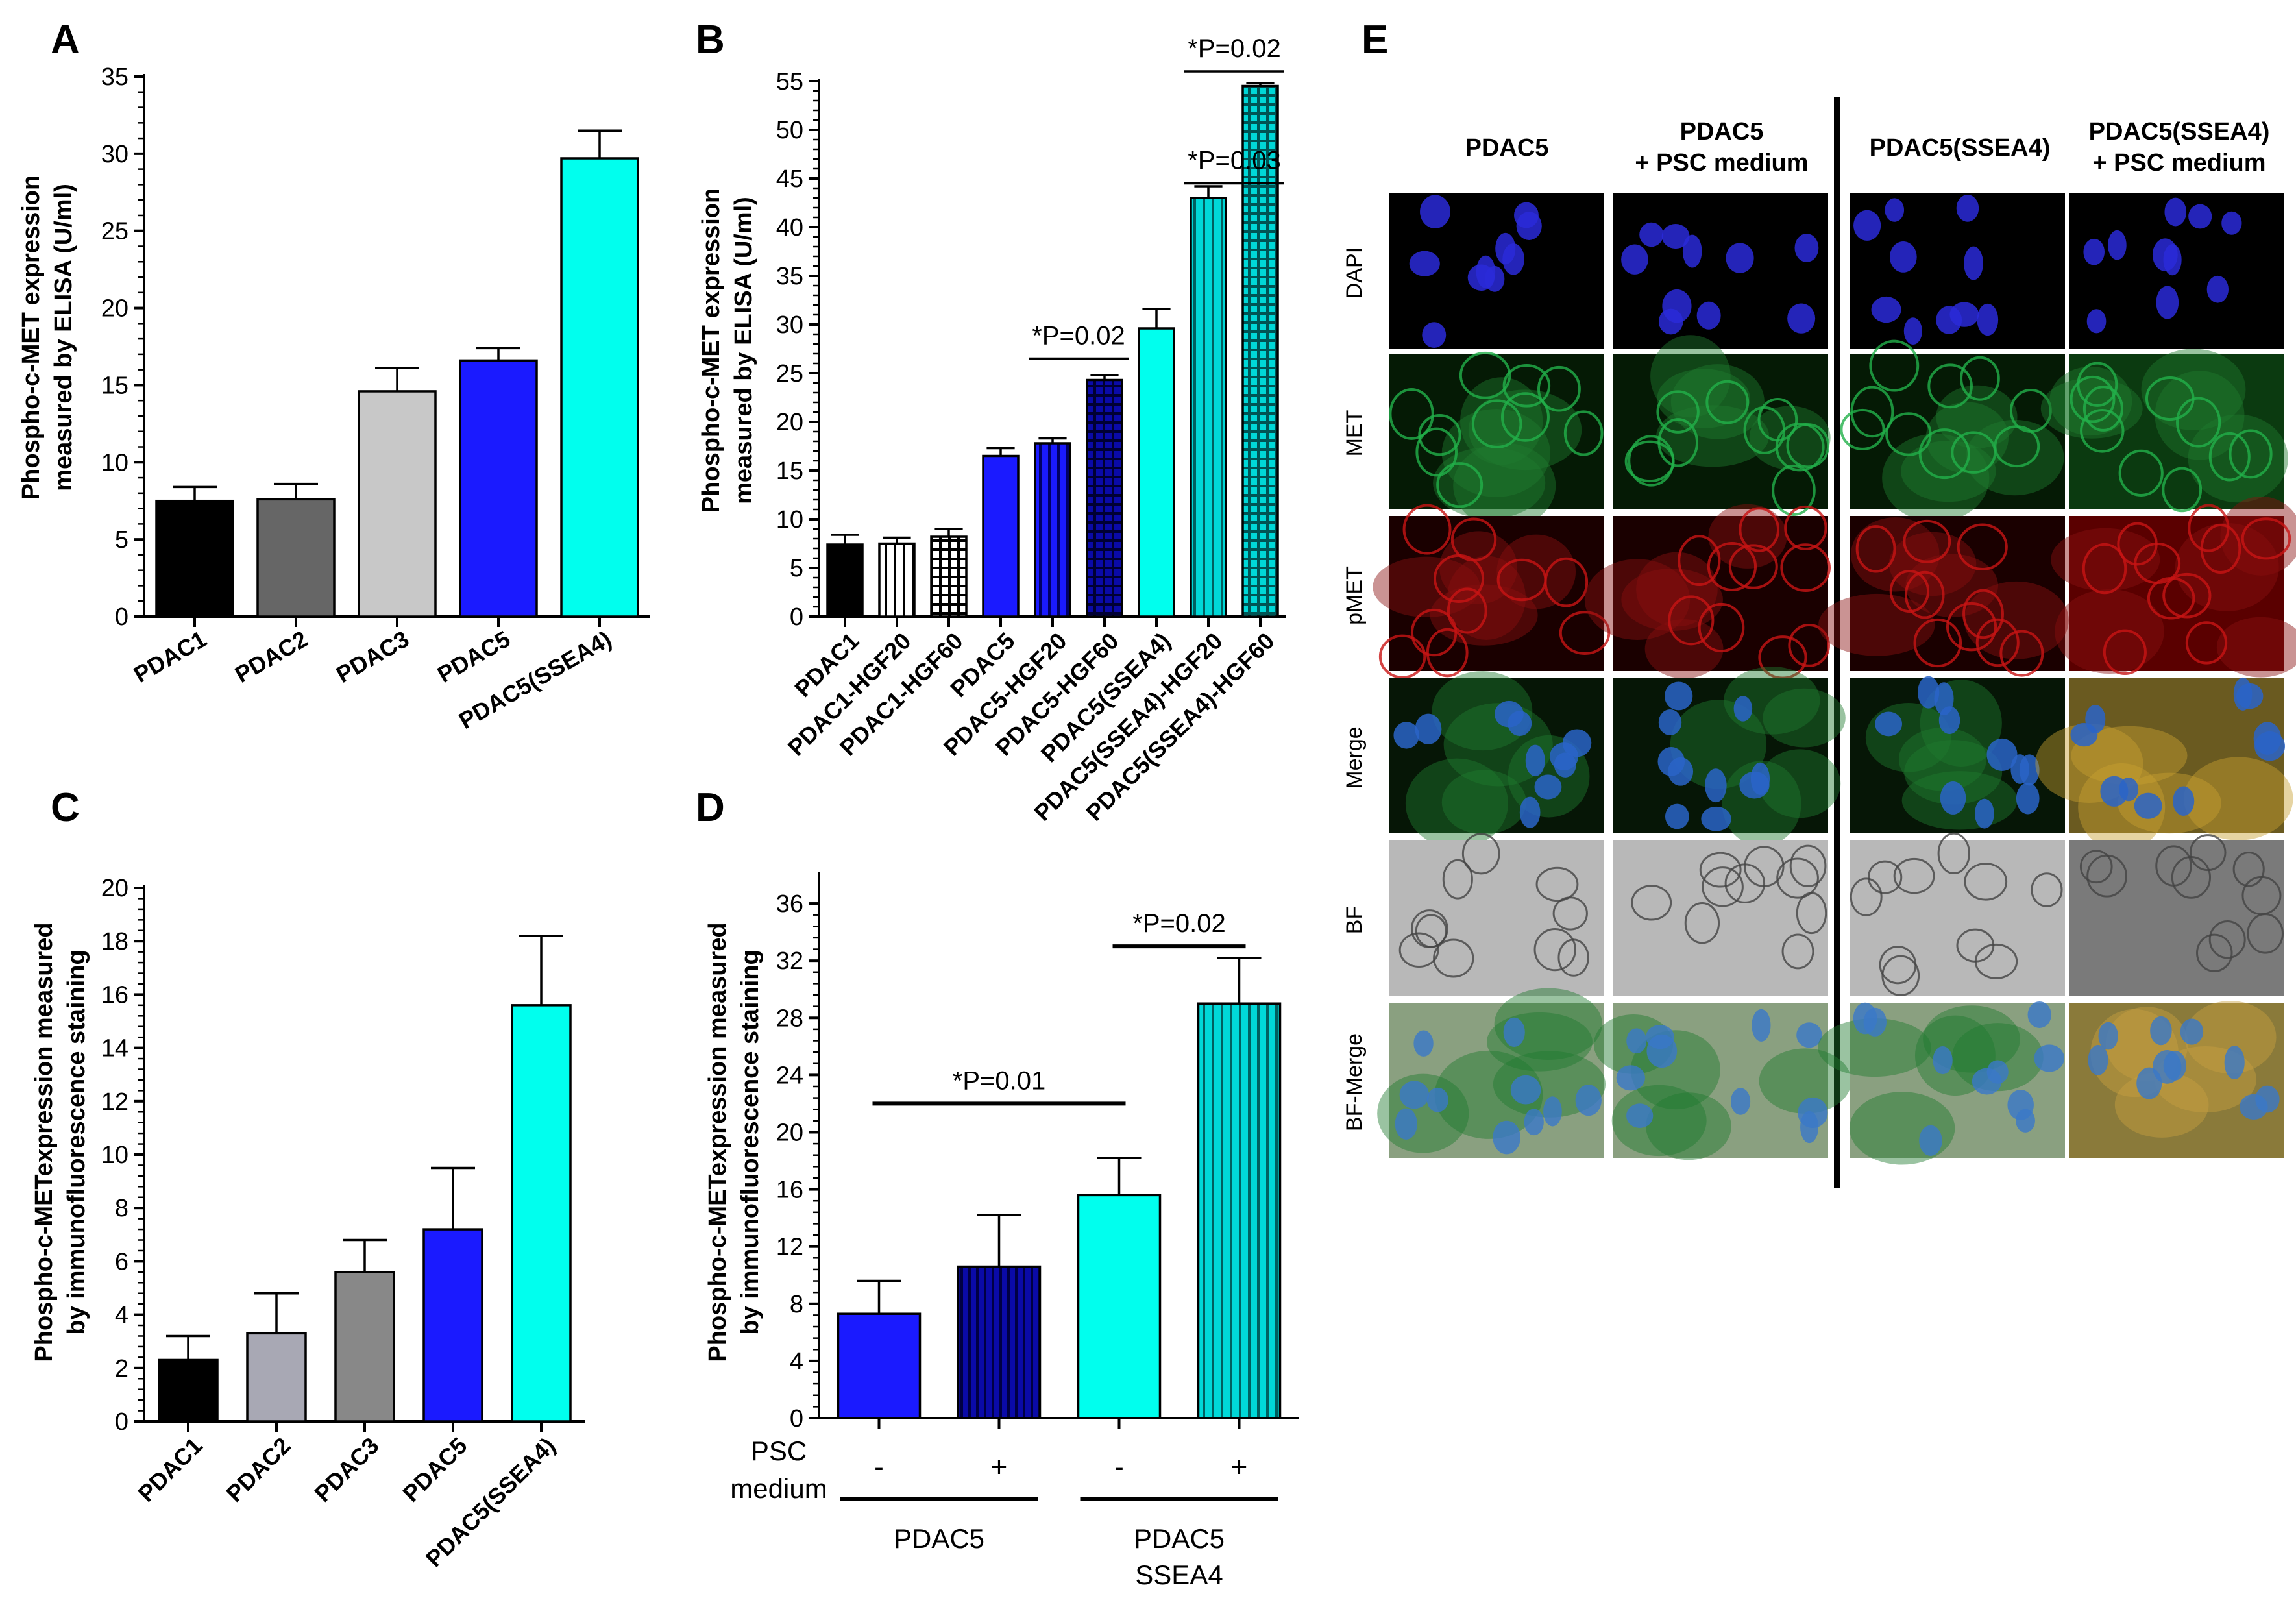 The height and width of the screenshot is (1607, 2296). What do you see at coordinates (122, 1315) in the screenshot?
I see `y-tick-label: 4` at bounding box center [122, 1315].